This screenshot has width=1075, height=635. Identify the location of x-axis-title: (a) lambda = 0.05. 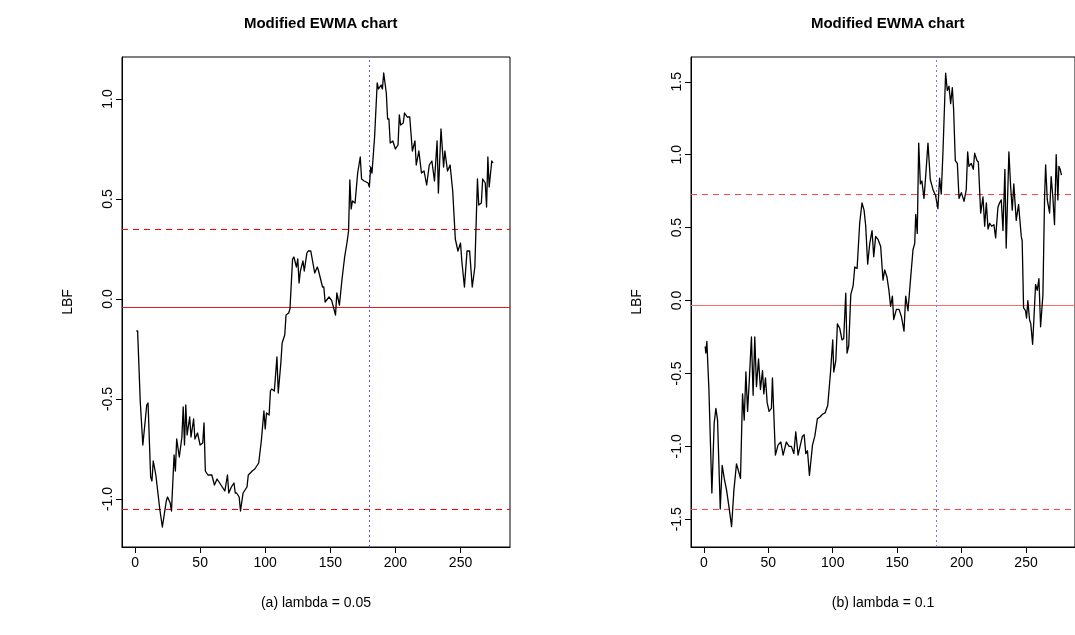
(316, 602).